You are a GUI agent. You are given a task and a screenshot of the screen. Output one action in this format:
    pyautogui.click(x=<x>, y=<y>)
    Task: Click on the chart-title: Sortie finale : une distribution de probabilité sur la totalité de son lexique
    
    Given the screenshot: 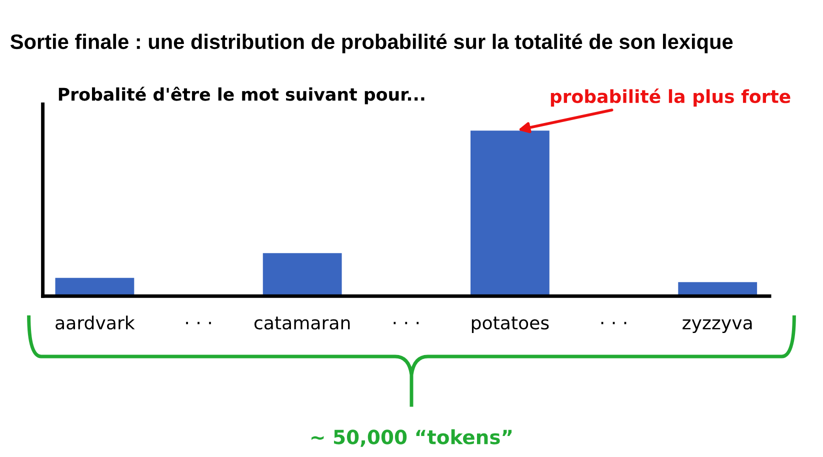 What is the action you would take?
    pyautogui.click(x=371, y=44)
    